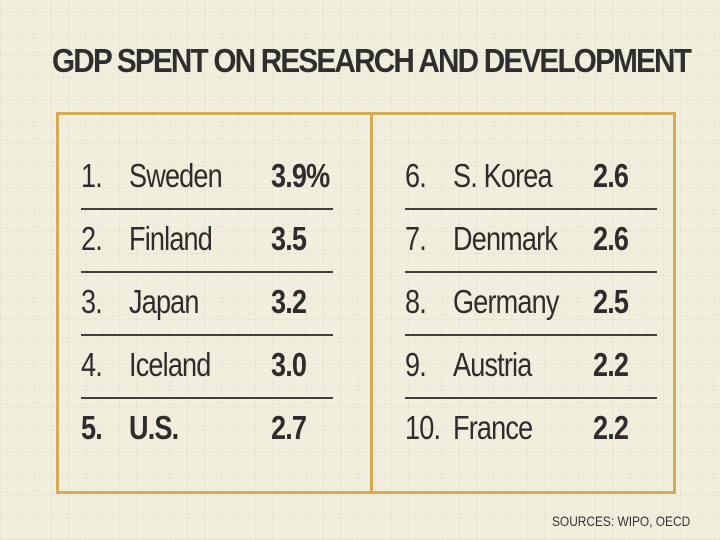 The width and height of the screenshot is (720, 540). What do you see at coordinates (207, 430) in the screenshot?
I see `table-row-highlighted: 5. U.S. 2.7` at bounding box center [207, 430].